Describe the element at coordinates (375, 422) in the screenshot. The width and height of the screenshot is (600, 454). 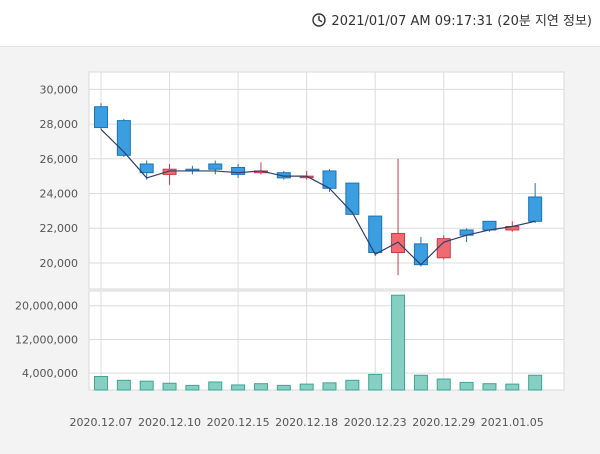
I see `x-axis-date-label: 2020.12.23` at that location.